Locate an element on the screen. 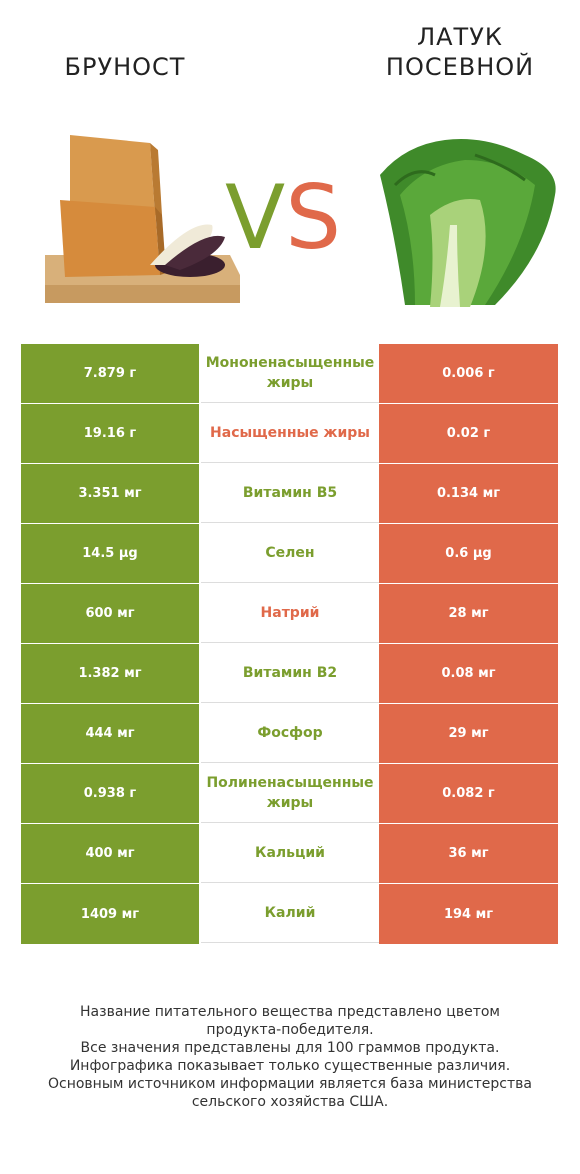  right-value: 0.02 г is located at coordinates (468, 433).